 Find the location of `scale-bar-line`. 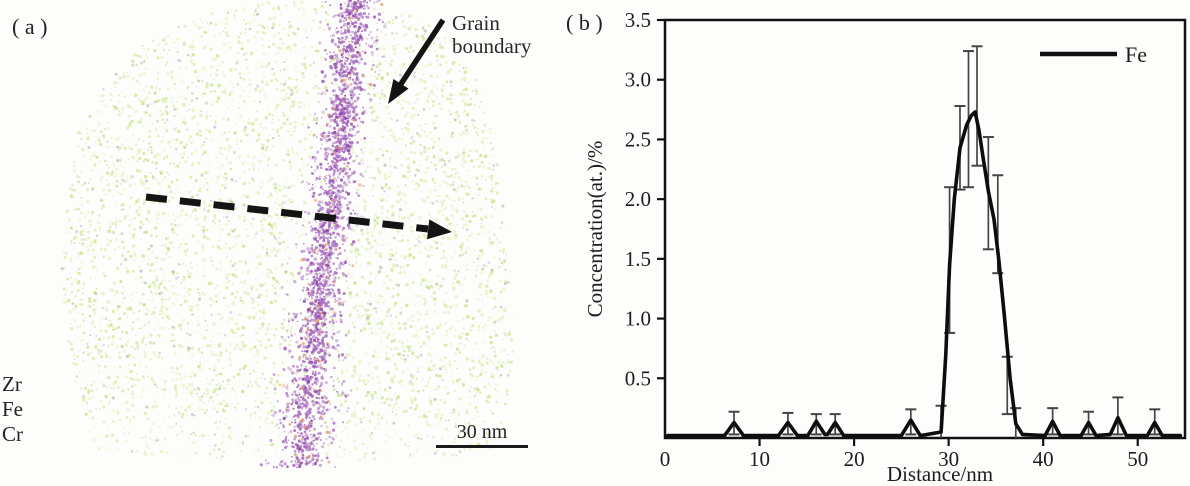

scale-bar-line is located at coordinates (482, 446).